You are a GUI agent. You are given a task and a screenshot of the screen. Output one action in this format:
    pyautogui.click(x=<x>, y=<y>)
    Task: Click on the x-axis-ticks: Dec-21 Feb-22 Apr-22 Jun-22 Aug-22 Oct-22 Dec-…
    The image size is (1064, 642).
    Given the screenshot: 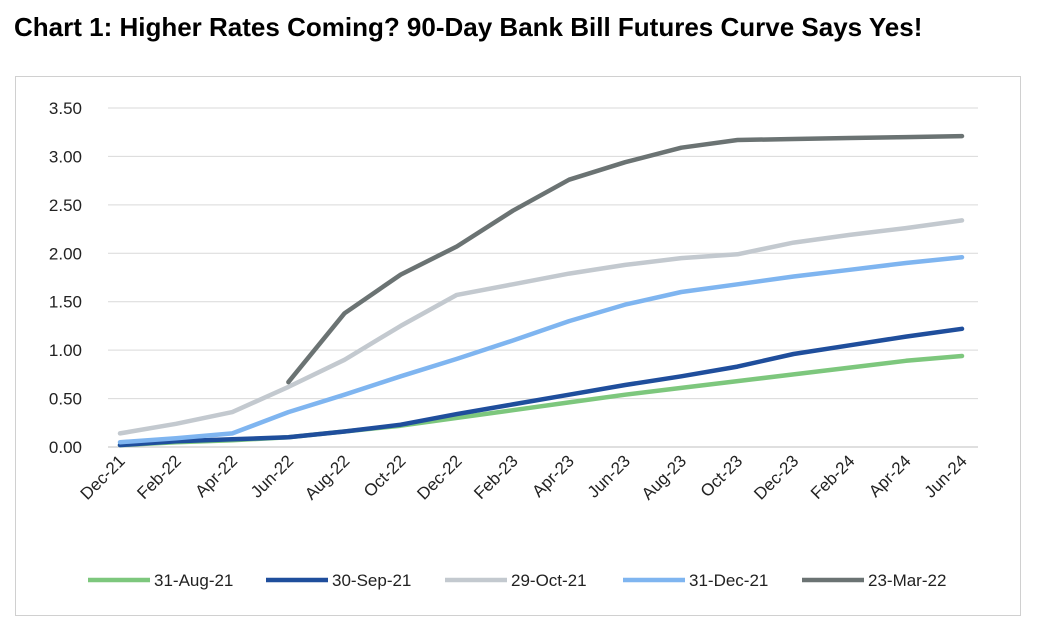 What is the action you would take?
    pyautogui.click(x=524, y=477)
    